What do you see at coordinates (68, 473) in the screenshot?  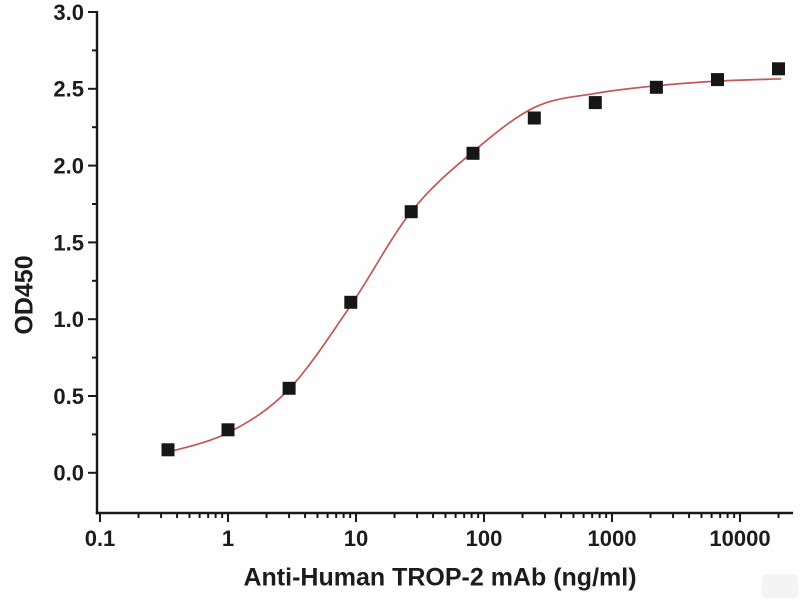 I see `y-tick-label: 0.0` at bounding box center [68, 473].